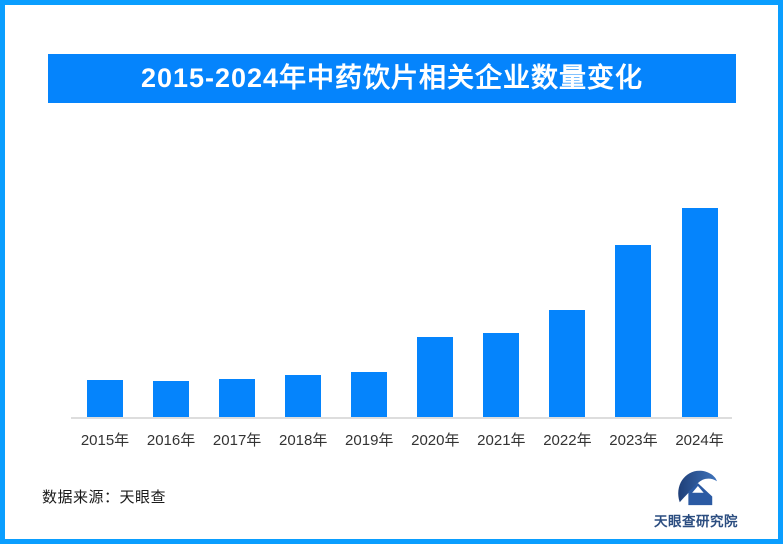  Describe the element at coordinates (369, 440) in the screenshot. I see `x-axis-label: 2019年` at that location.